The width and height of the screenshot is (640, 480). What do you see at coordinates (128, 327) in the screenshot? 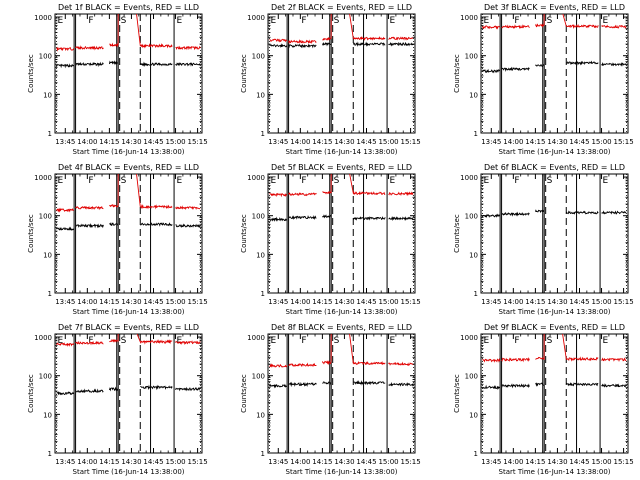
I see `panel-title: Det 7f BLACK = Events, RED = LLD` at bounding box center [128, 327].